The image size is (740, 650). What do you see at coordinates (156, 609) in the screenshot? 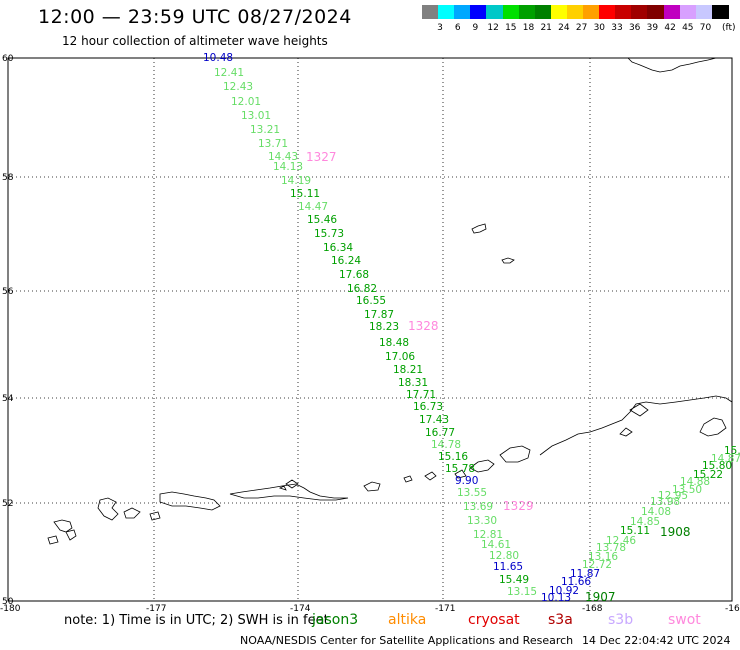
I see `lon-label: -177` at bounding box center [156, 609].